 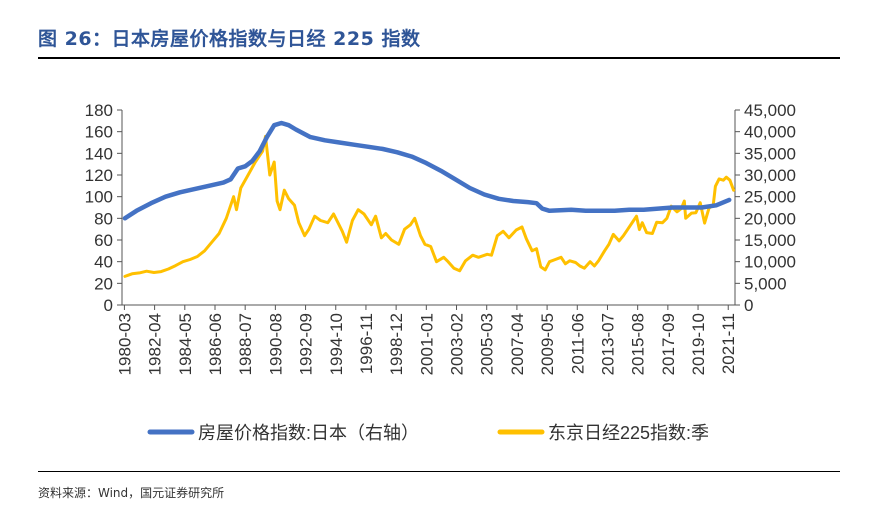 What do you see at coordinates (155, 344) in the screenshot?
I see `x-axis-tick-label: 1982-04` at bounding box center [155, 344].